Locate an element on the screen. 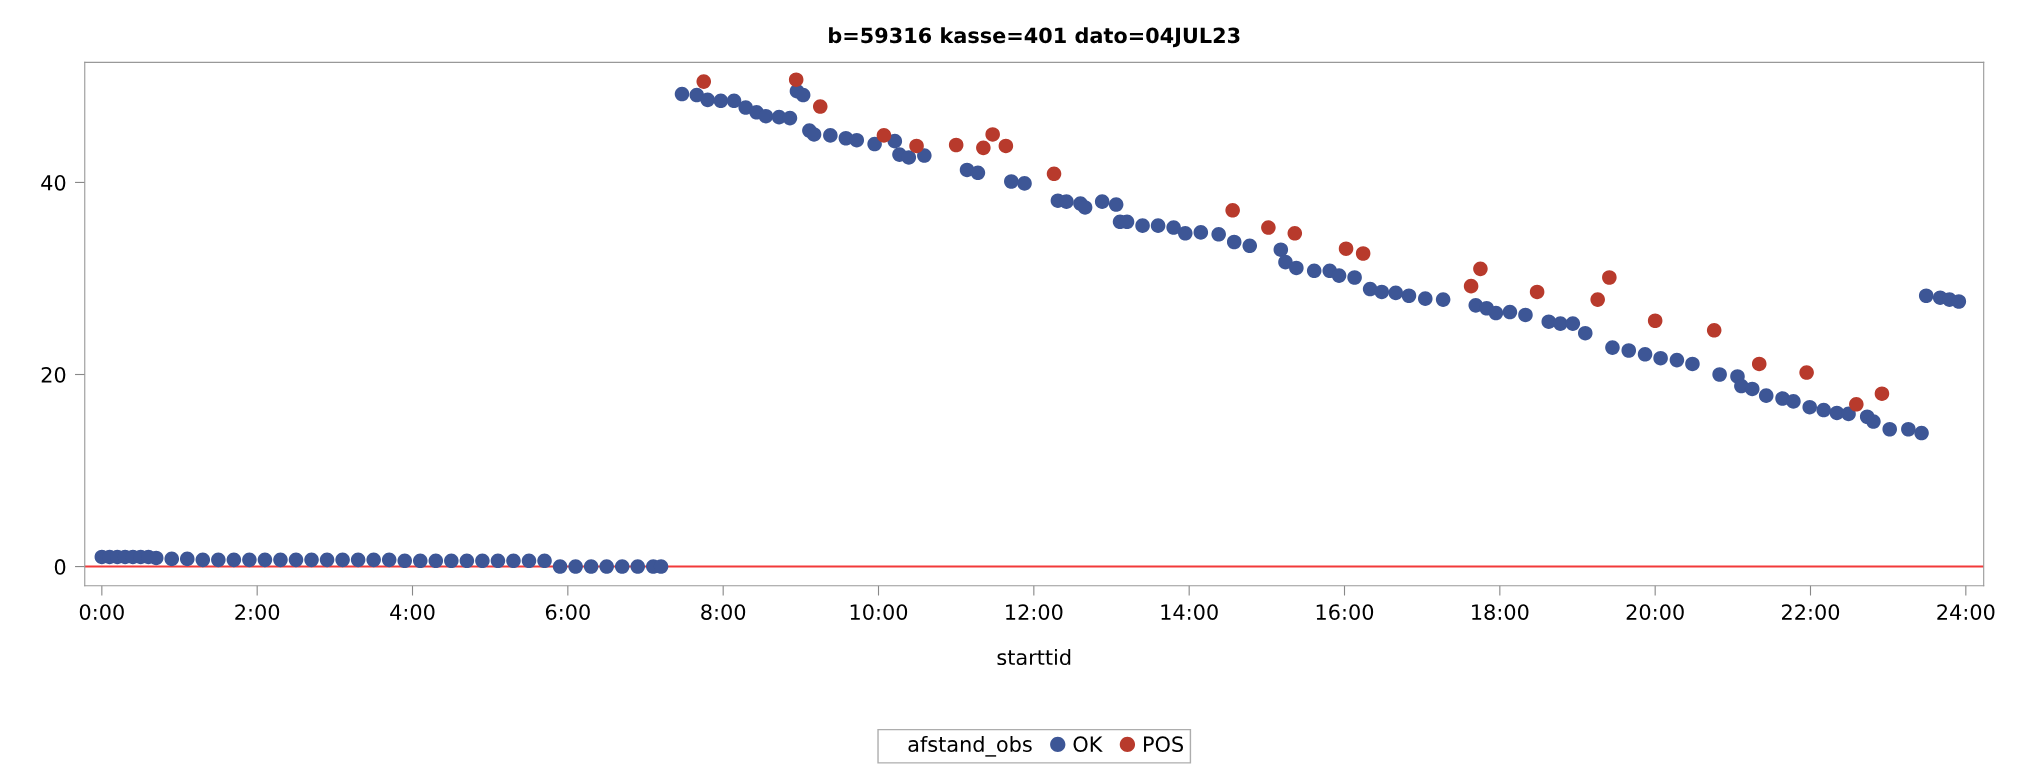 The height and width of the screenshot is (780, 2018). x-tick-label: 6:00 is located at coordinates (567, 612).